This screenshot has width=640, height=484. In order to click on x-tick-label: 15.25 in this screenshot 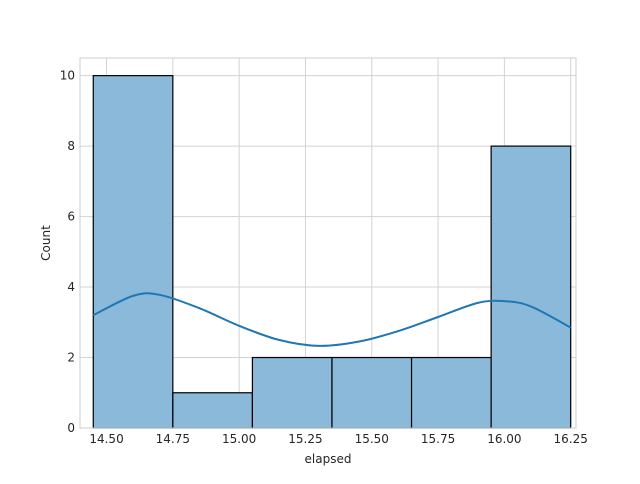, I will do `click(305, 439)`.